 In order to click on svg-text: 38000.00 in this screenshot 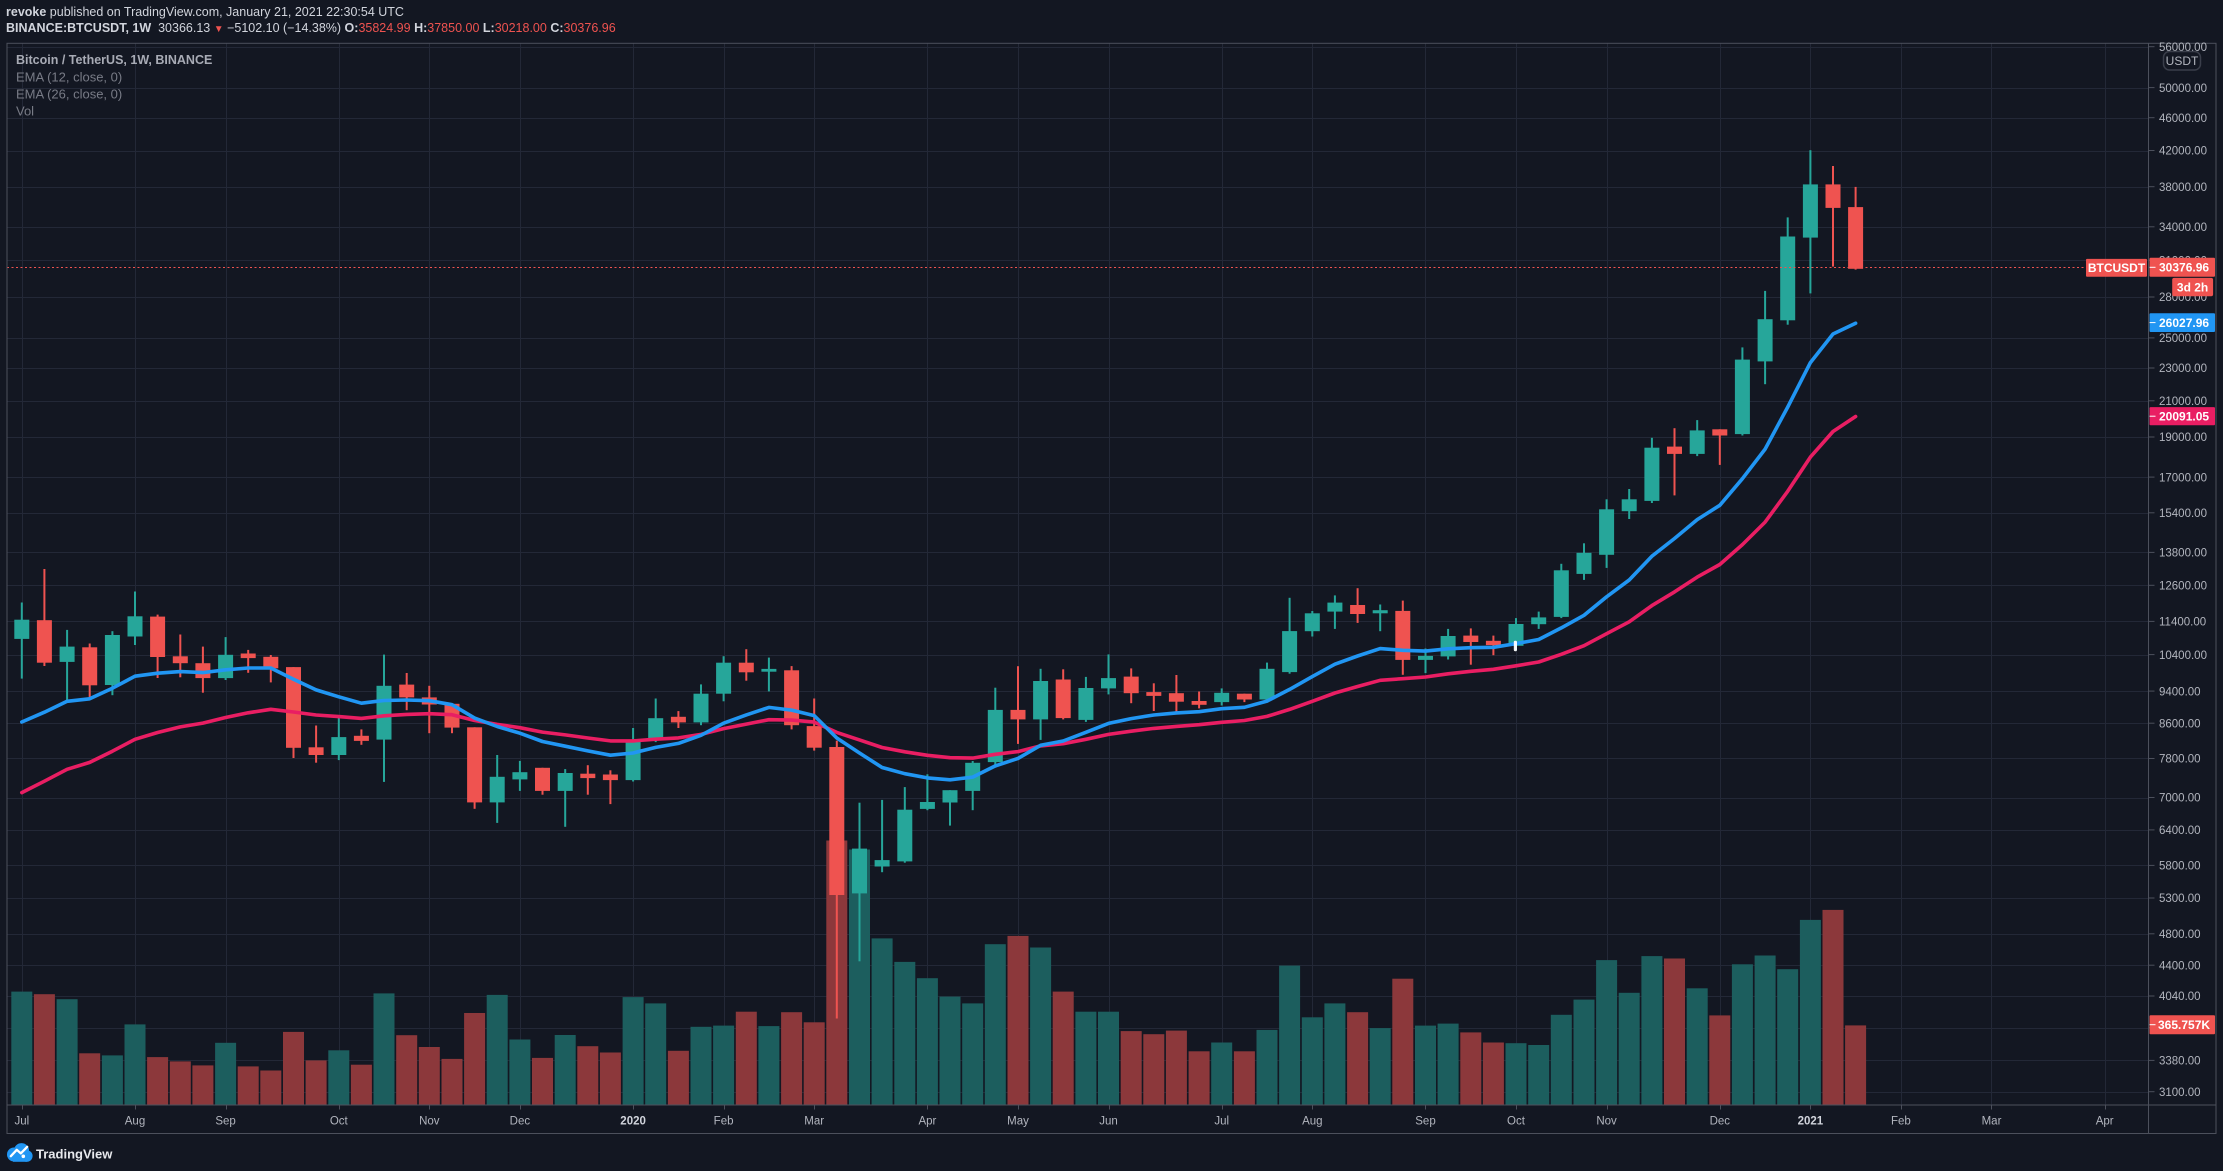, I will do `click(2183, 188)`.